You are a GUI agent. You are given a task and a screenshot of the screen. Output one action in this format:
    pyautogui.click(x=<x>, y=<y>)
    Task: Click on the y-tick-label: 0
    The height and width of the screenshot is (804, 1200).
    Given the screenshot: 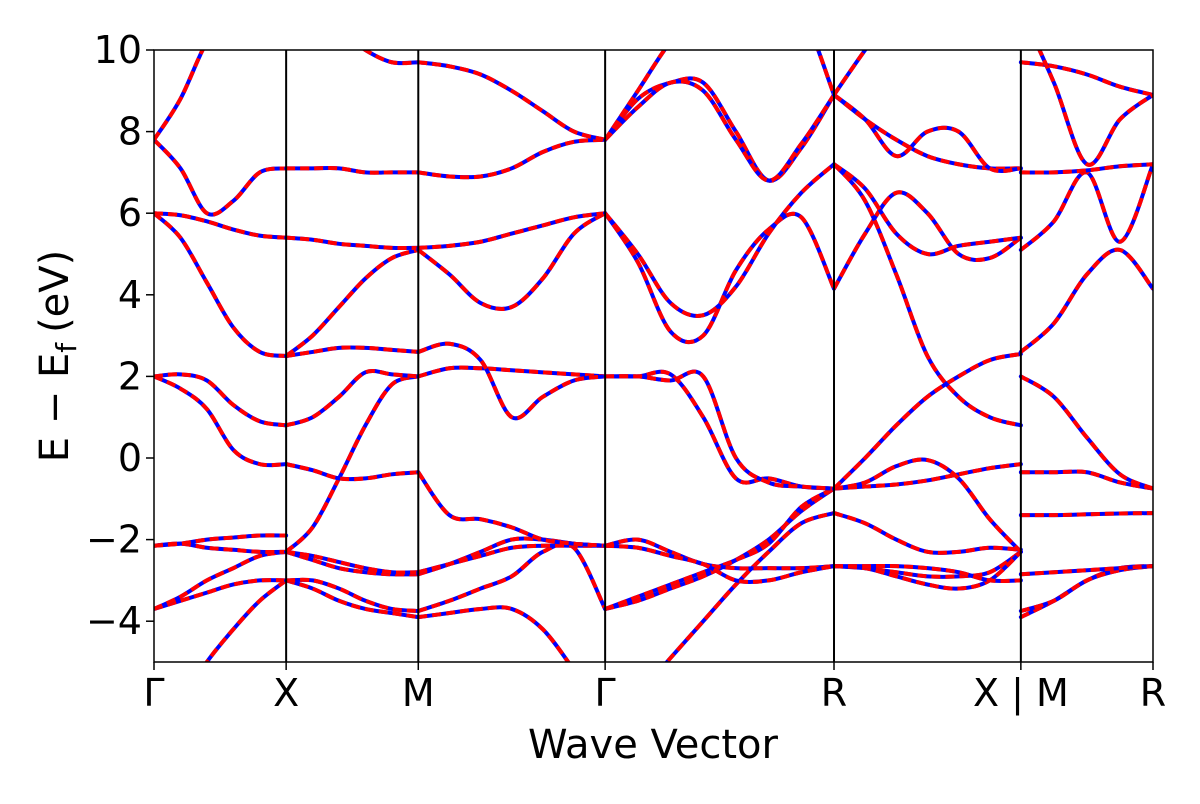 What is the action you would take?
    pyautogui.click(x=130, y=458)
    